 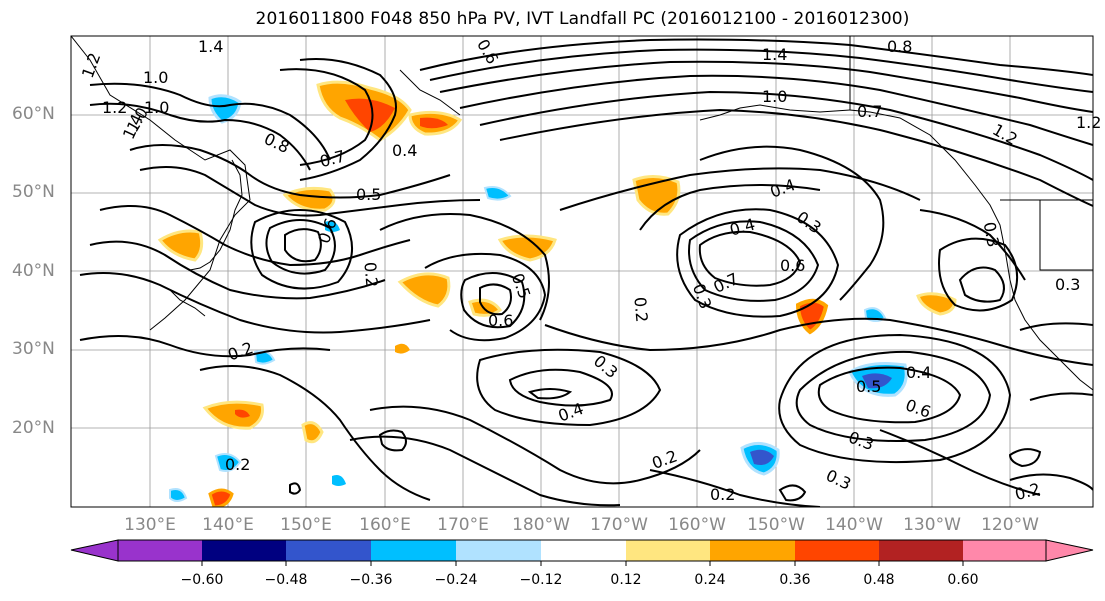 What do you see at coordinates (879, 580) in the screenshot?
I see `colorbar-tick-label: 0.48` at bounding box center [879, 580].